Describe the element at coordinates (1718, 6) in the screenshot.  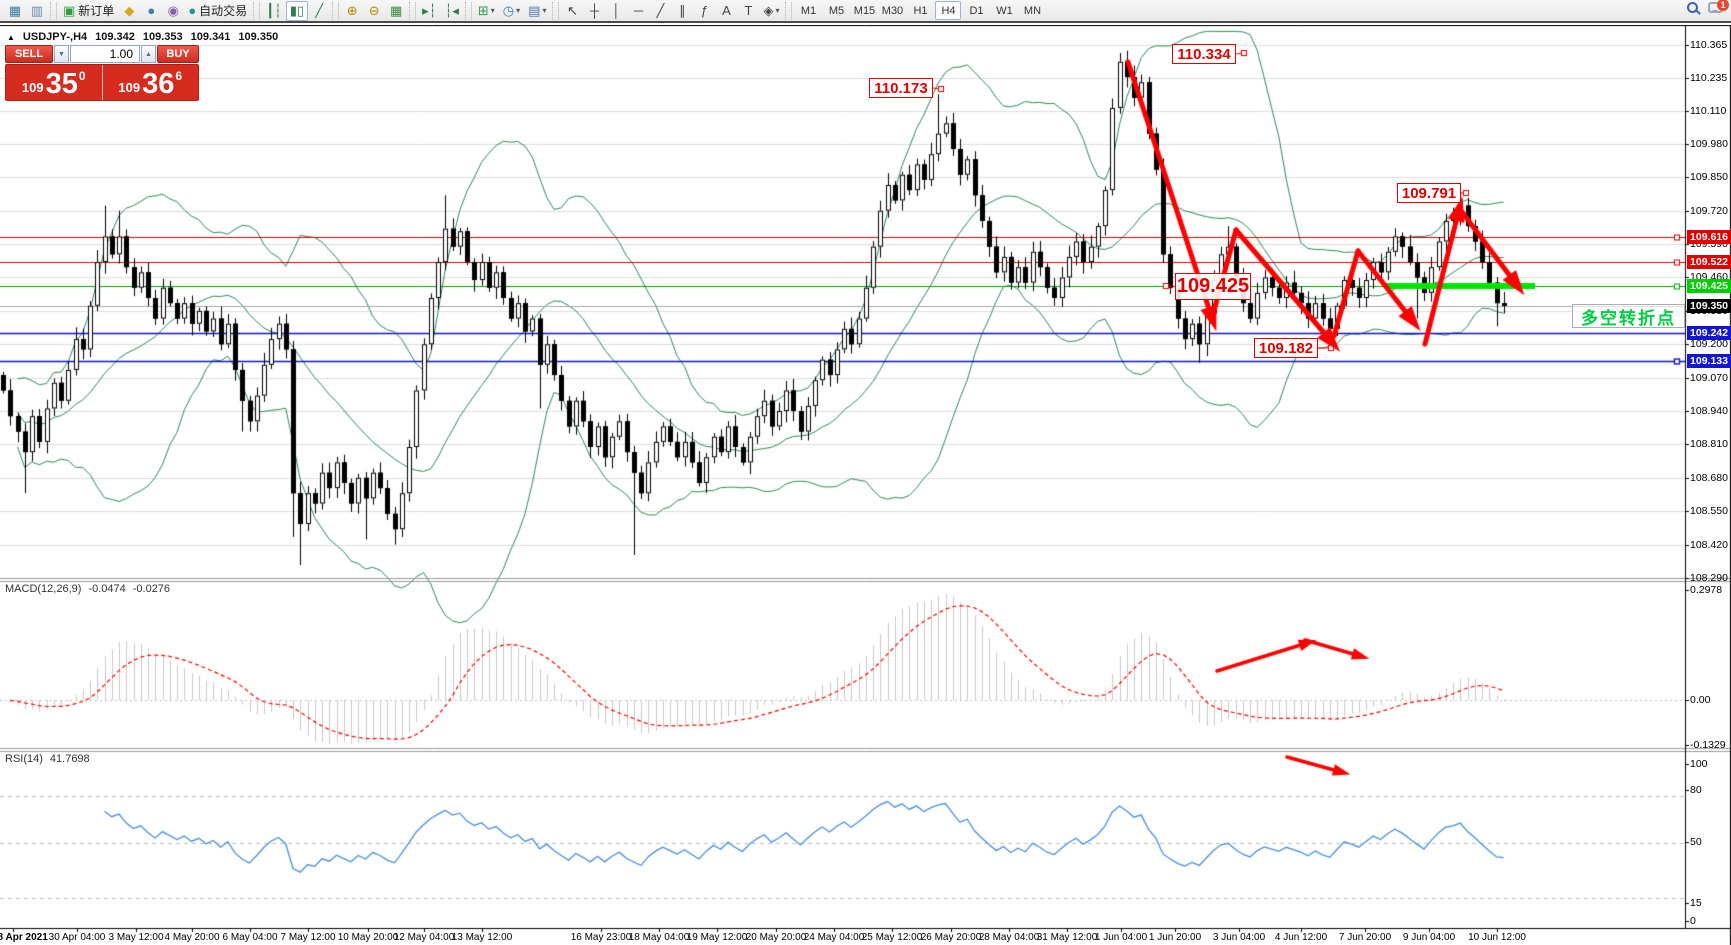
I see `chat-icon: 1` at that location.